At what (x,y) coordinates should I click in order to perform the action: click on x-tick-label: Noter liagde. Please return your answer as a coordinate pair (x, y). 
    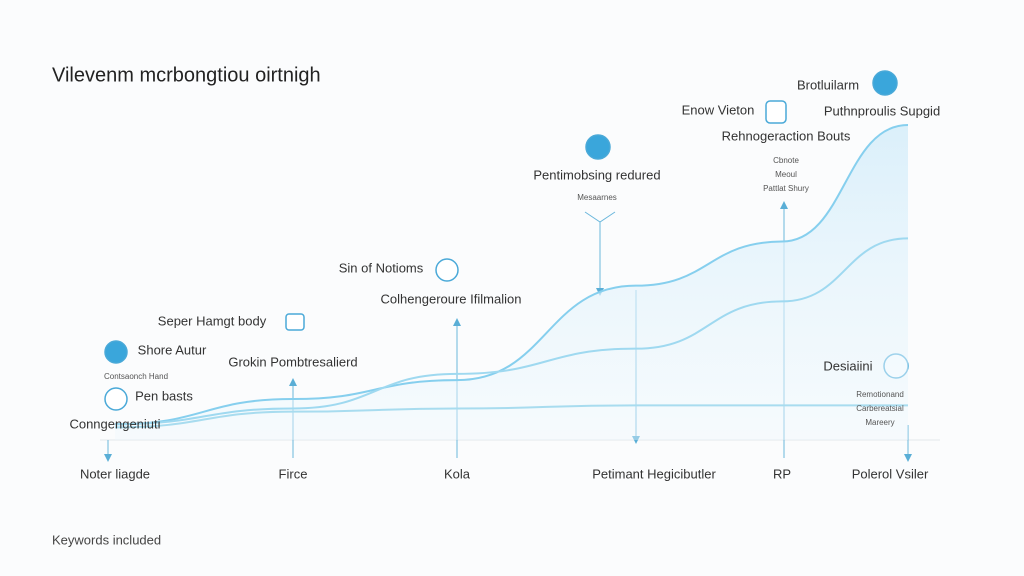
    Looking at the image, I should click on (115, 473).